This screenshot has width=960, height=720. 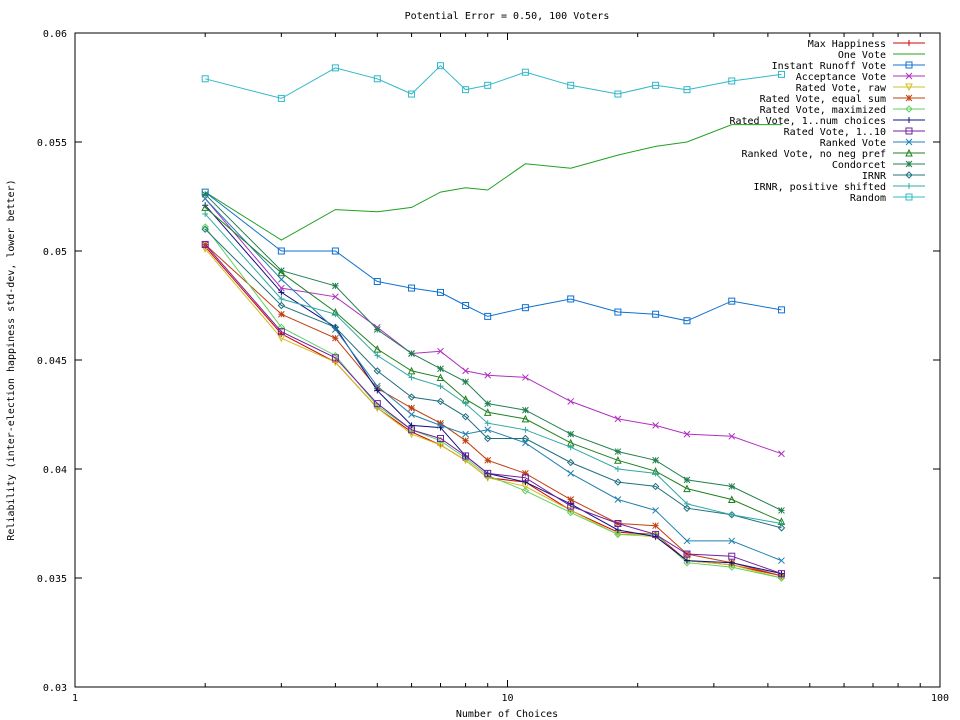 What do you see at coordinates (823, 110) in the screenshot?
I see `legend-label: Rated Vote, maximized` at bounding box center [823, 110].